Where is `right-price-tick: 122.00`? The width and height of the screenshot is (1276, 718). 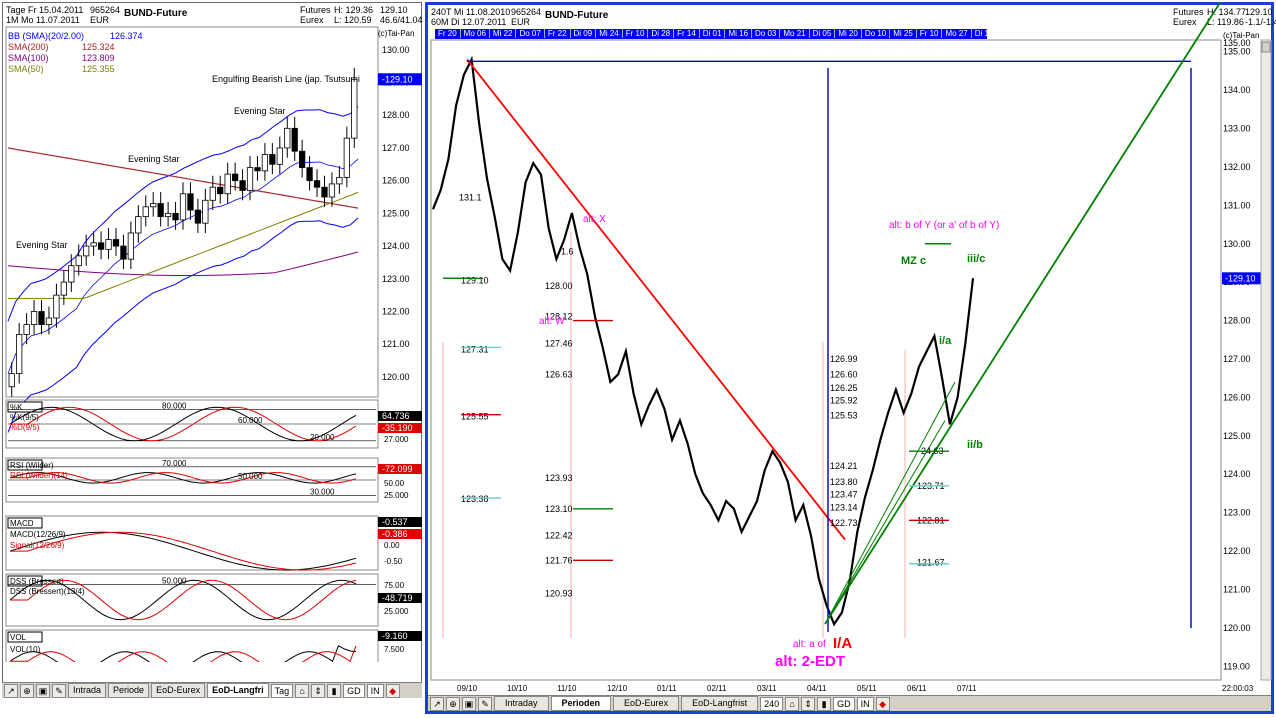 right-price-tick: 122.00 is located at coordinates (1237, 551).